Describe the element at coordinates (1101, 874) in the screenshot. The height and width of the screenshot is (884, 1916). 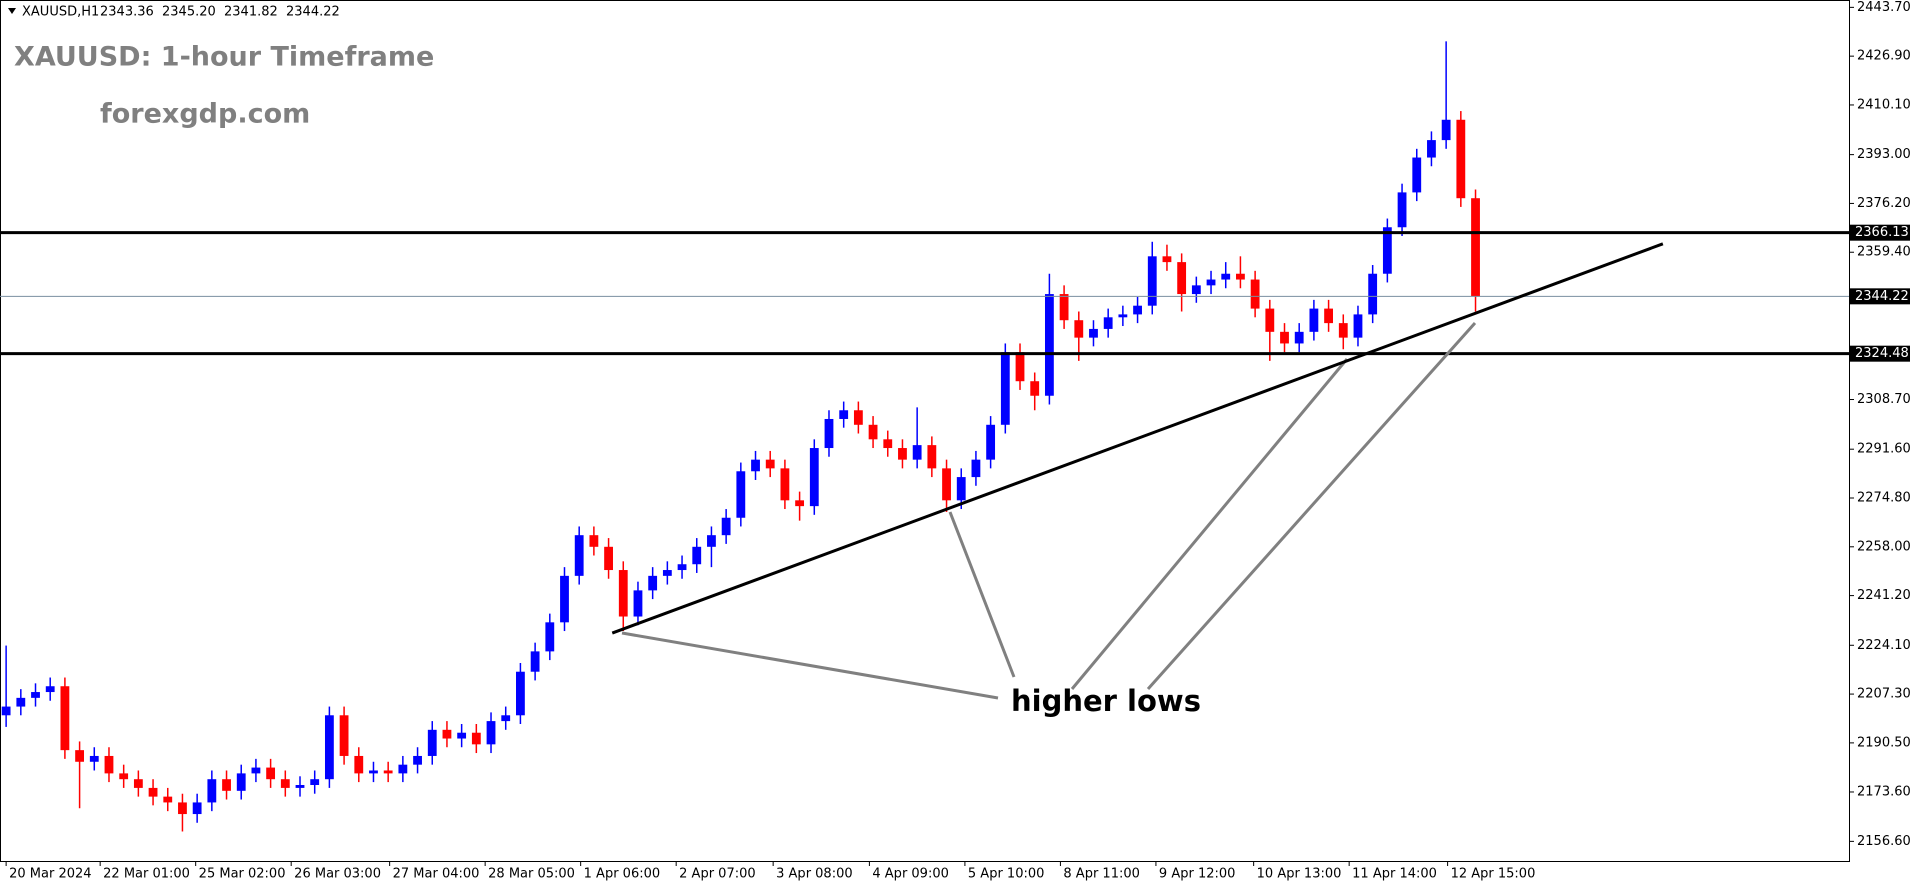
I see `x-tick-label: 8 Apr 11:00` at that location.